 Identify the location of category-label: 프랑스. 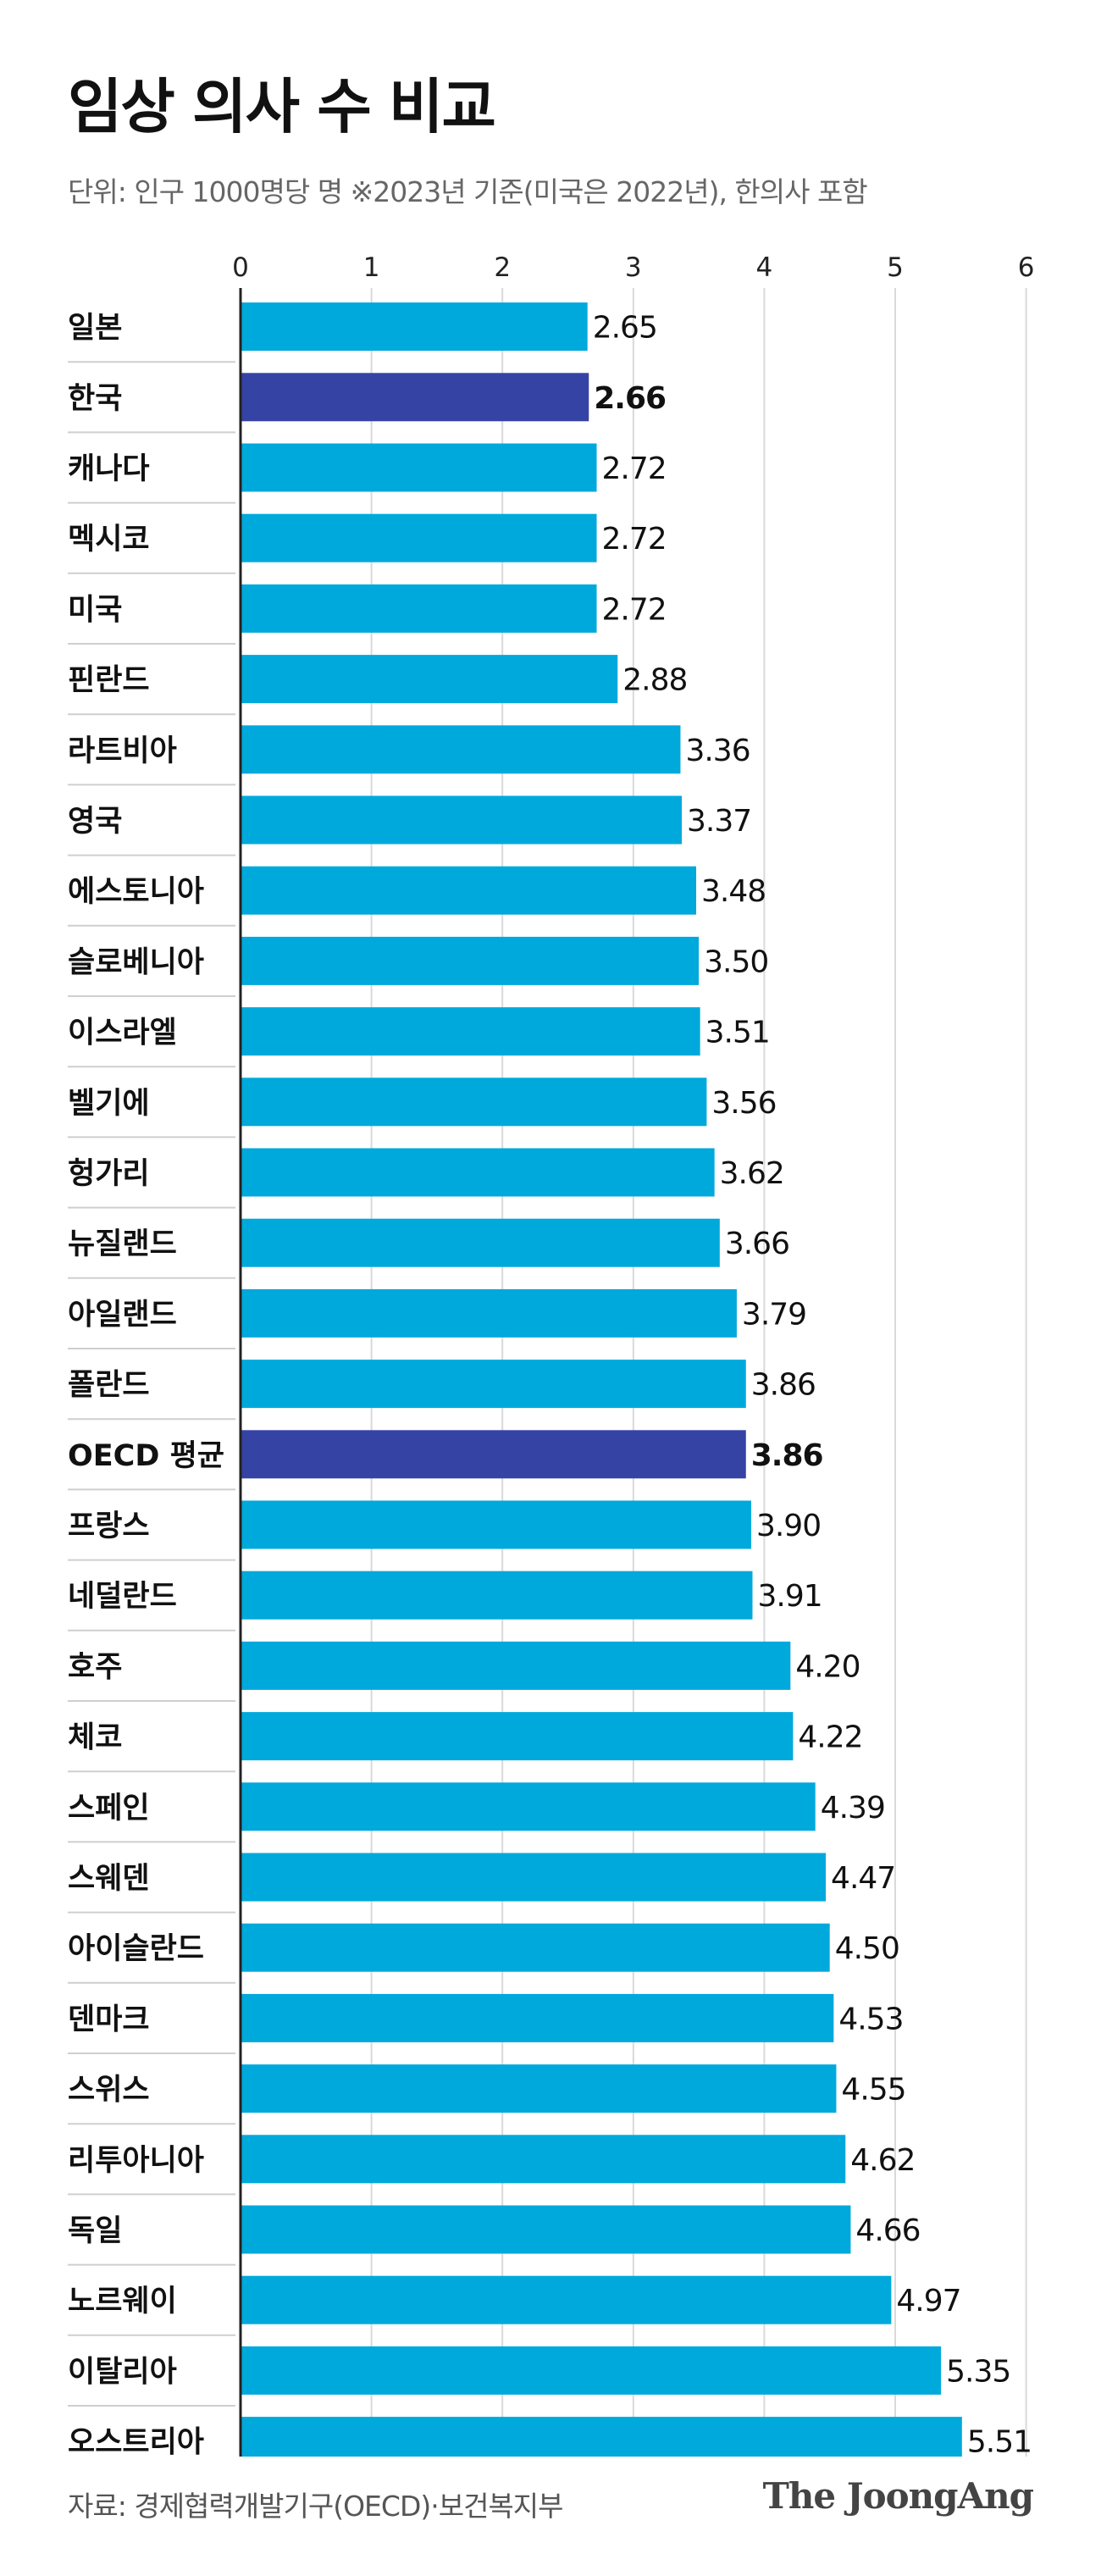
(109, 1526).